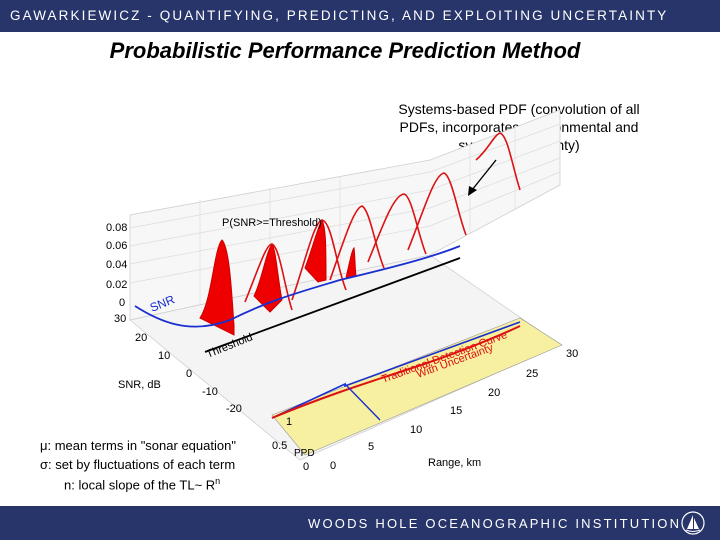 The width and height of the screenshot is (720, 540). What do you see at coordinates (494, 393) in the screenshot?
I see `range-tick-4: 20` at bounding box center [494, 393].